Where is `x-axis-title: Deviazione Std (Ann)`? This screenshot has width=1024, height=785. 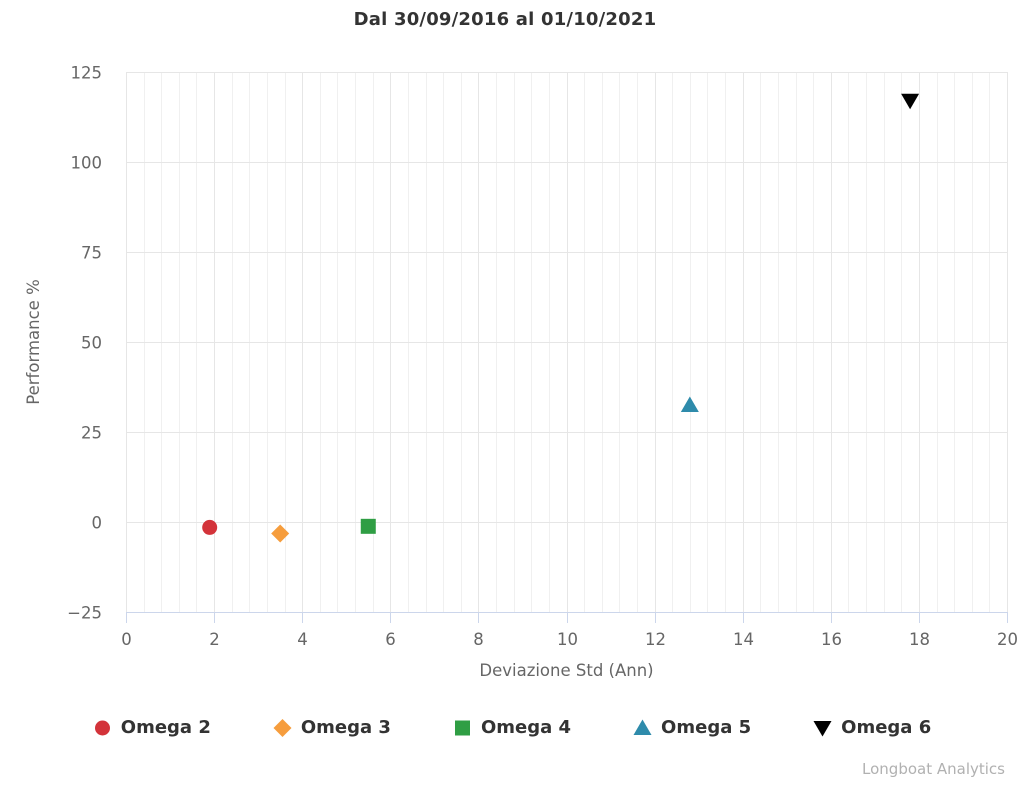
x-axis-title: Deviazione Std (Ann) is located at coordinates (566, 670).